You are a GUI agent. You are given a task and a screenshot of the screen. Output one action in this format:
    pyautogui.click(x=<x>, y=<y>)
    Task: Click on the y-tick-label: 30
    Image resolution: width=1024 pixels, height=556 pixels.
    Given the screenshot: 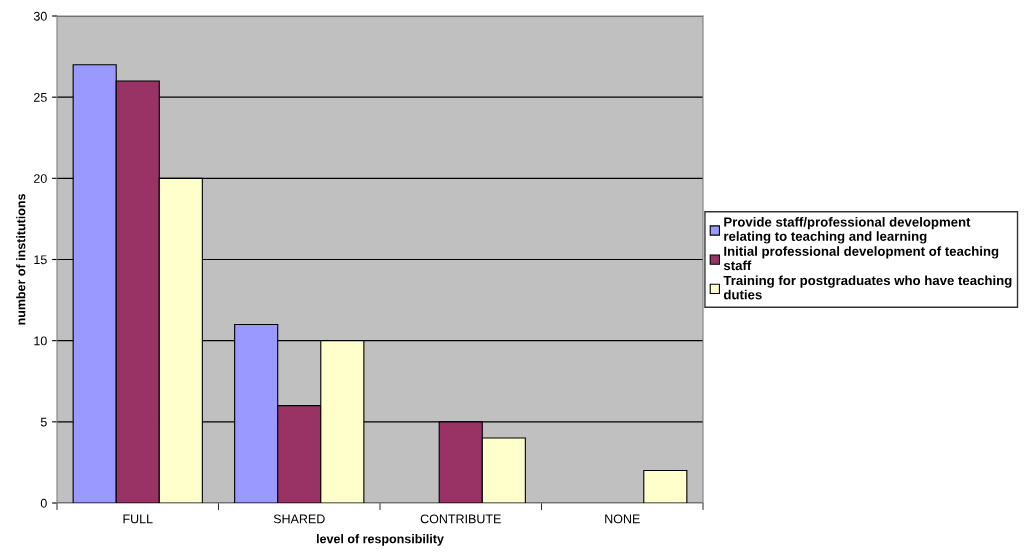 What is the action you would take?
    pyautogui.click(x=40, y=16)
    